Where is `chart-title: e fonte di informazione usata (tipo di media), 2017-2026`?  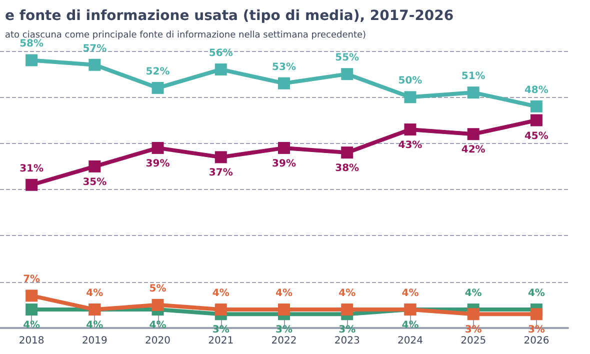 chart-title: e fonte di informazione usata (tipo di media), 2017-2026 is located at coordinates (229, 16).